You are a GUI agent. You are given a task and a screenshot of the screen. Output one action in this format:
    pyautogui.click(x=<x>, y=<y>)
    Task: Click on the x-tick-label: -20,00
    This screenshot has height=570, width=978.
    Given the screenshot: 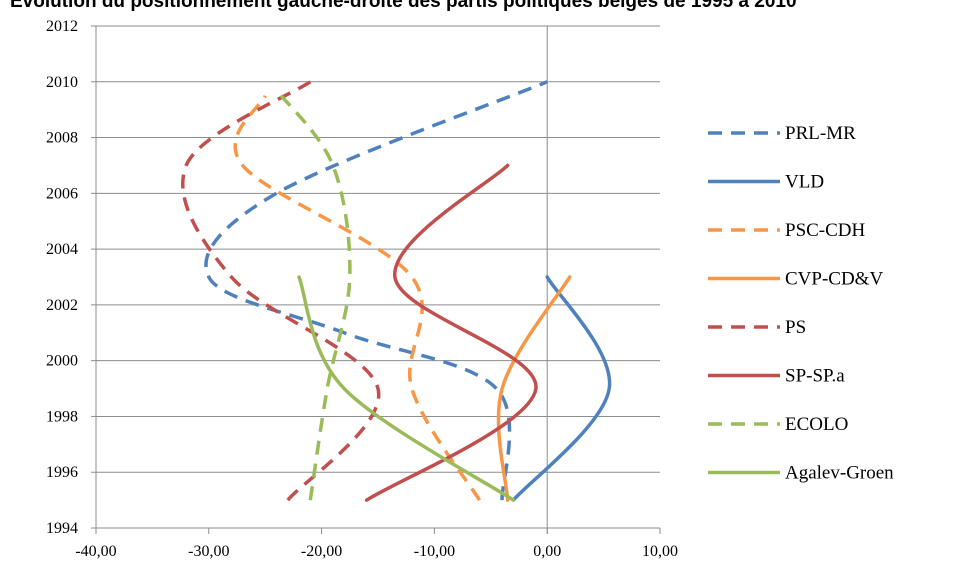 What is the action you would take?
    pyautogui.click(x=321, y=551)
    